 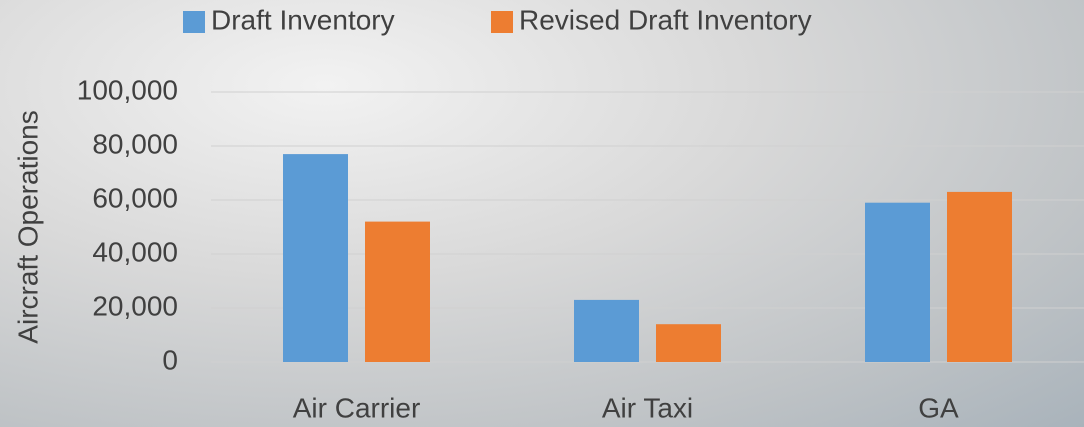 I want to click on legend-label: Revised Draft Inventory, so click(x=665, y=19).